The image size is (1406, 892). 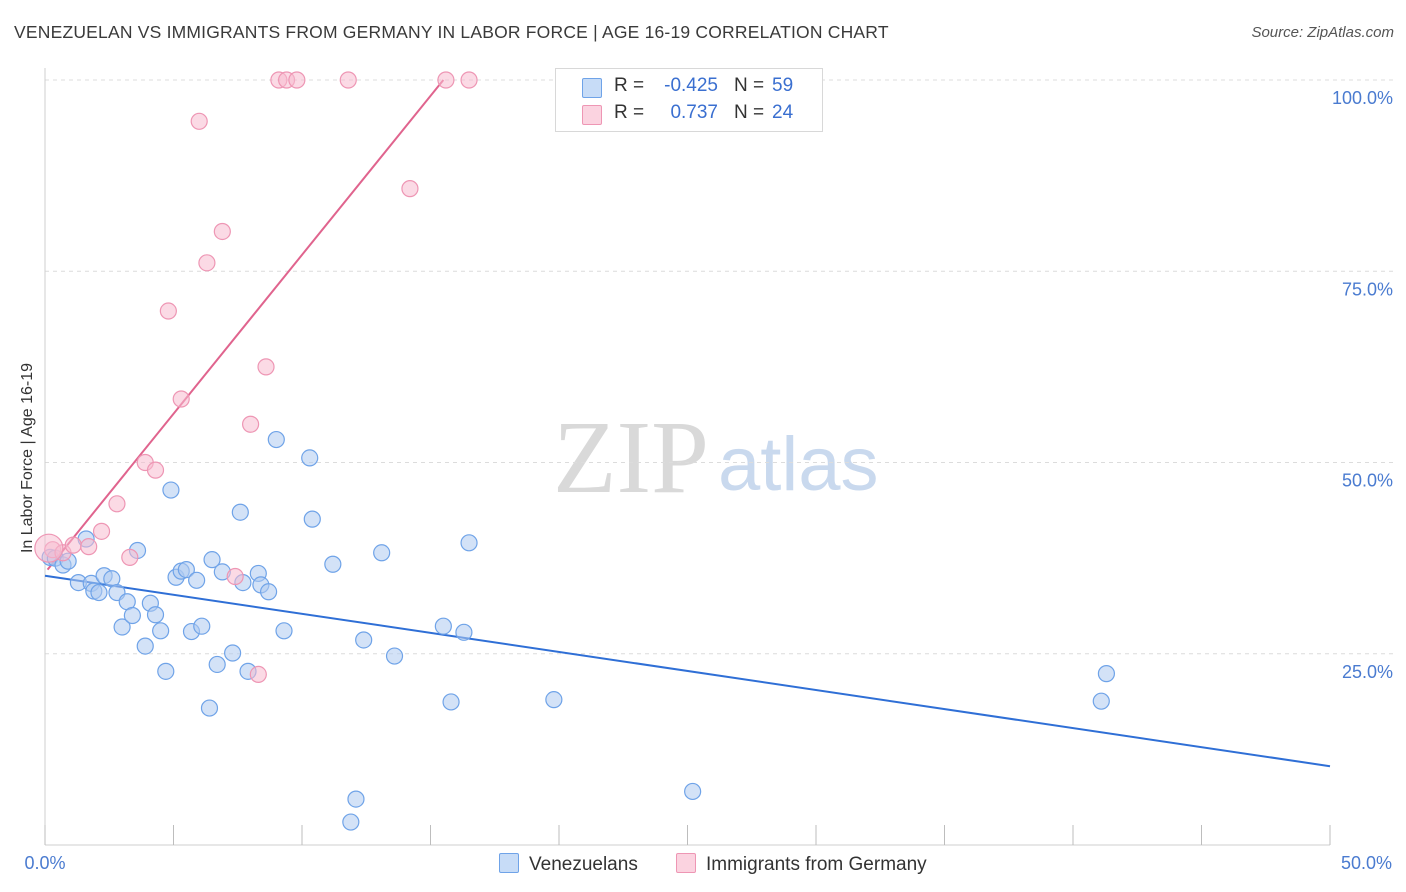 I want to click on y-tick-label: 75.0%, so click(x=1367, y=289).